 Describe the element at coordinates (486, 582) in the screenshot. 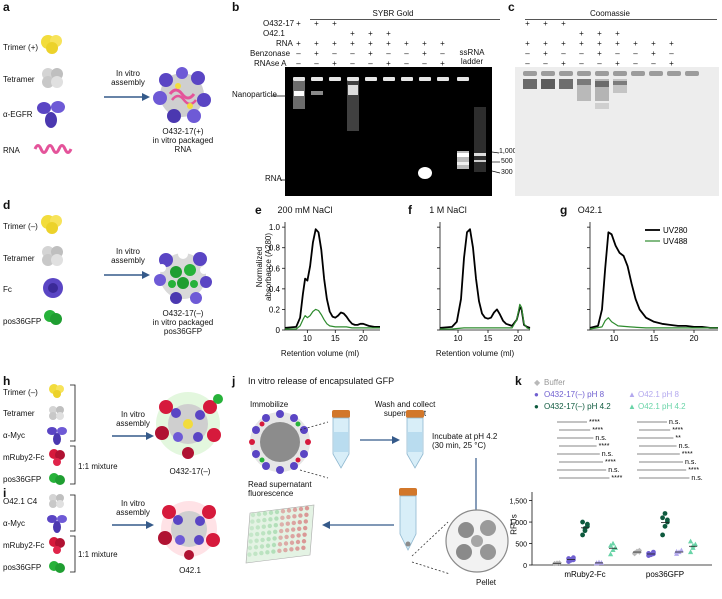

I see `pellet-label: Pellet` at that location.